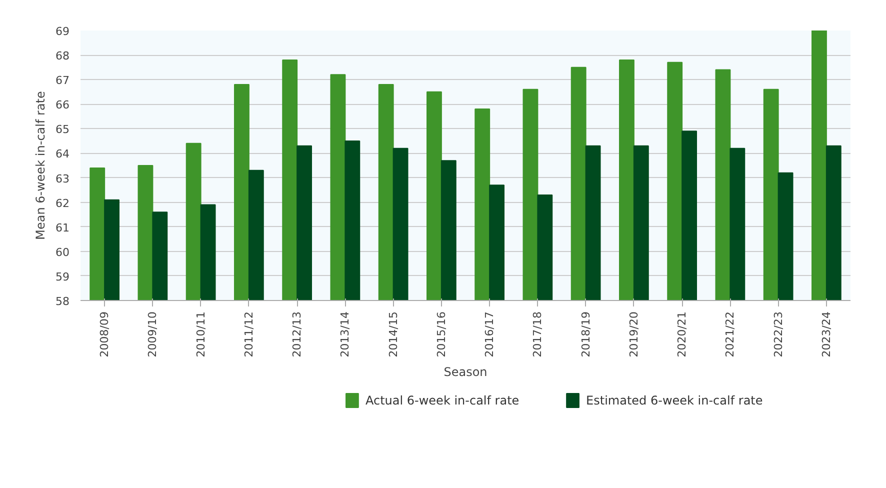 The width and height of the screenshot is (886, 488). I want to click on y-tick-label: 65, so click(63, 129).